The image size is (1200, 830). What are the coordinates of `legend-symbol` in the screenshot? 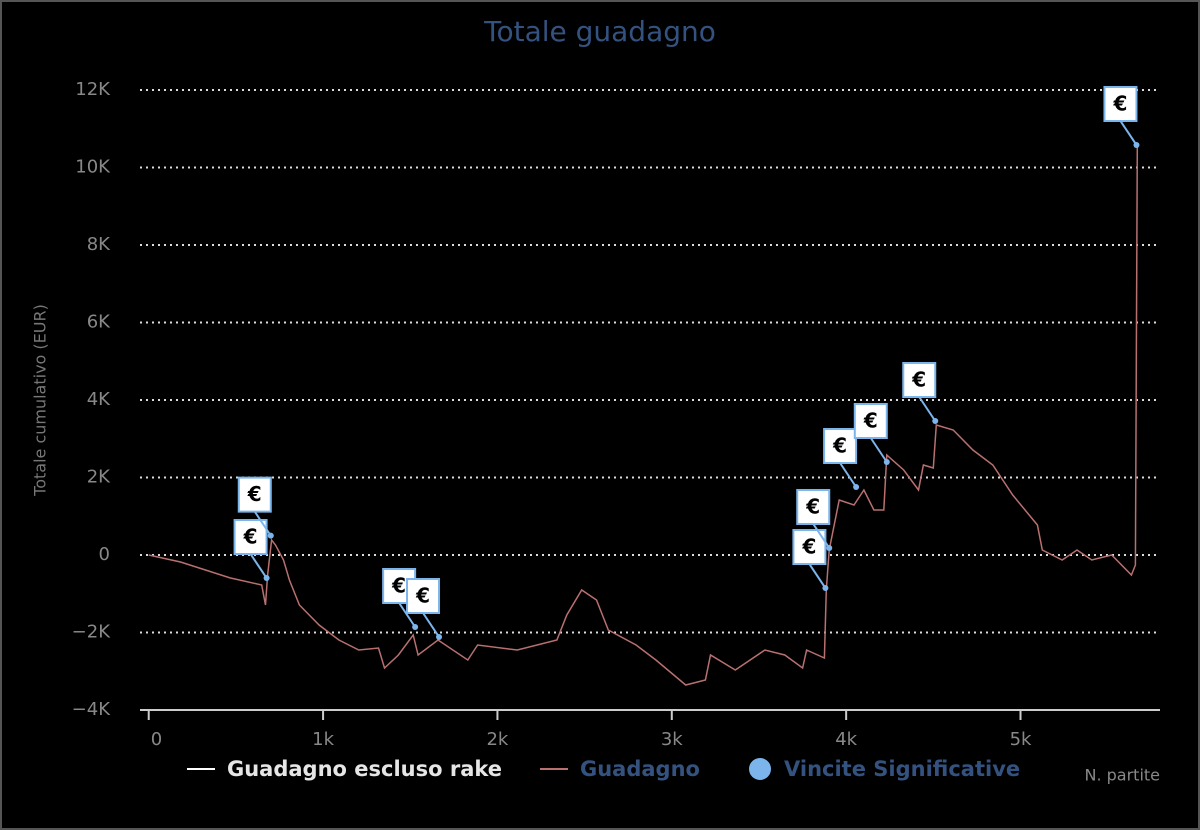 It's located at (760, 769).